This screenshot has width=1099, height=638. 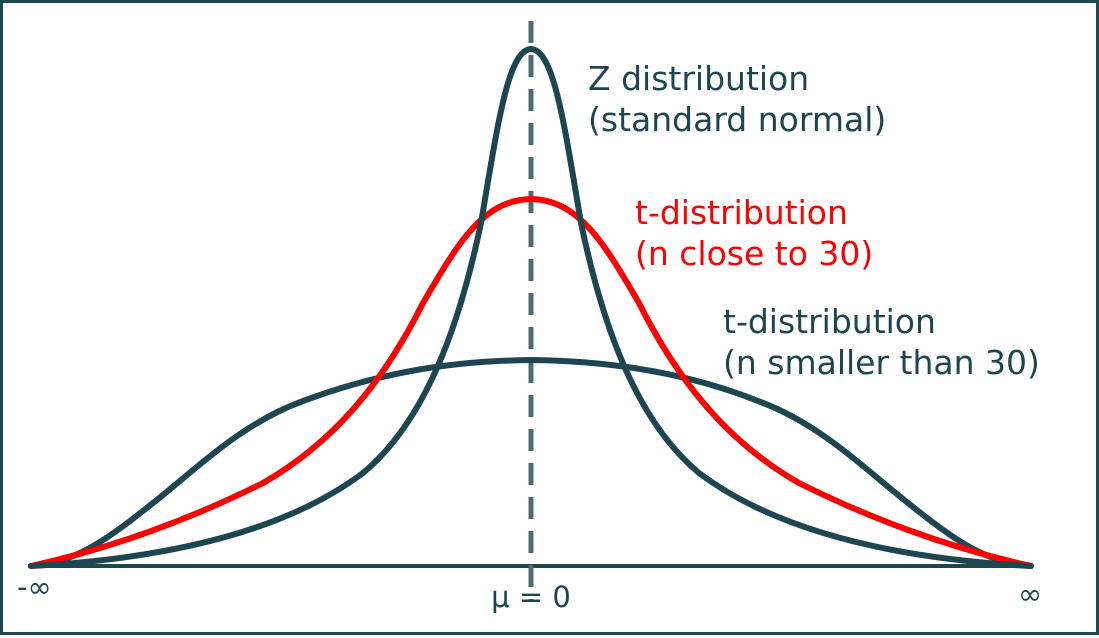 I want to click on tsmall-label-line2: (n smaller than 30), so click(x=881, y=362).